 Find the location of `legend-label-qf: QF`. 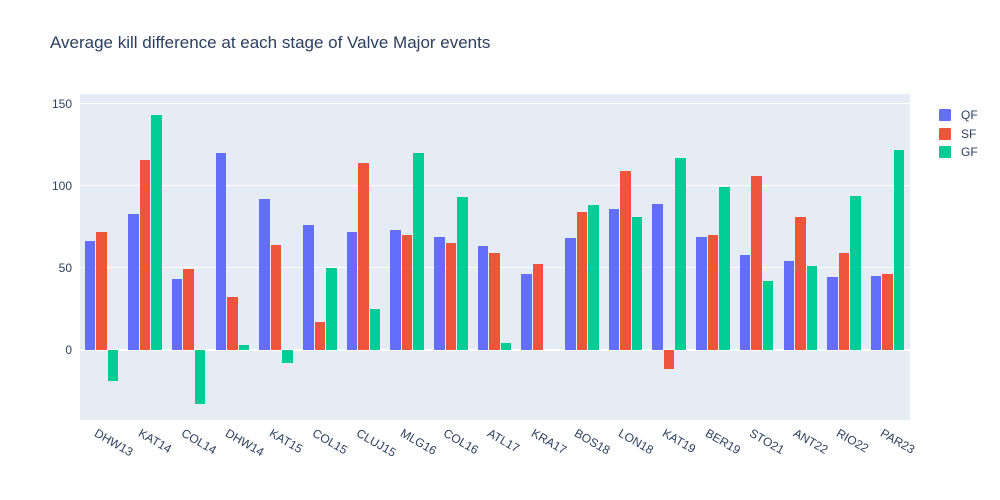

legend-label-qf: QF is located at coordinates (969, 115).